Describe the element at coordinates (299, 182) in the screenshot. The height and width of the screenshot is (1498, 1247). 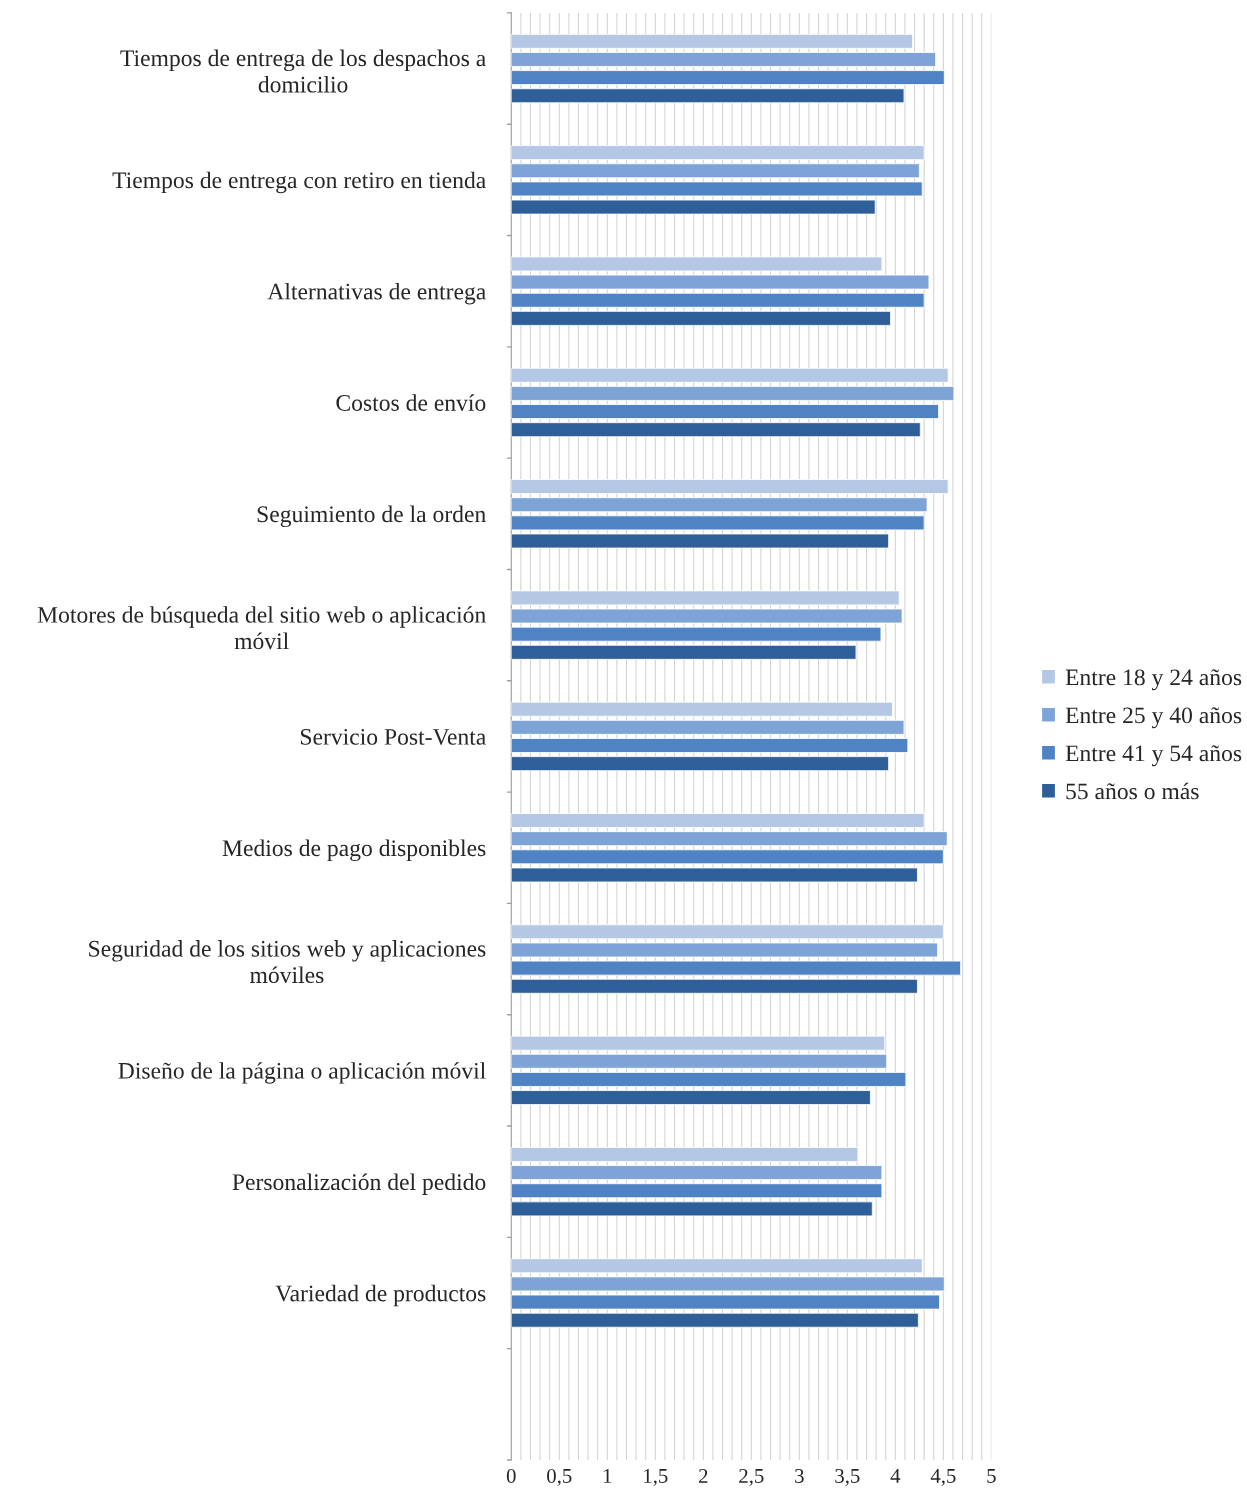
I see `y-tick-label: Tiempos de entrega con retiro en tienda` at that location.